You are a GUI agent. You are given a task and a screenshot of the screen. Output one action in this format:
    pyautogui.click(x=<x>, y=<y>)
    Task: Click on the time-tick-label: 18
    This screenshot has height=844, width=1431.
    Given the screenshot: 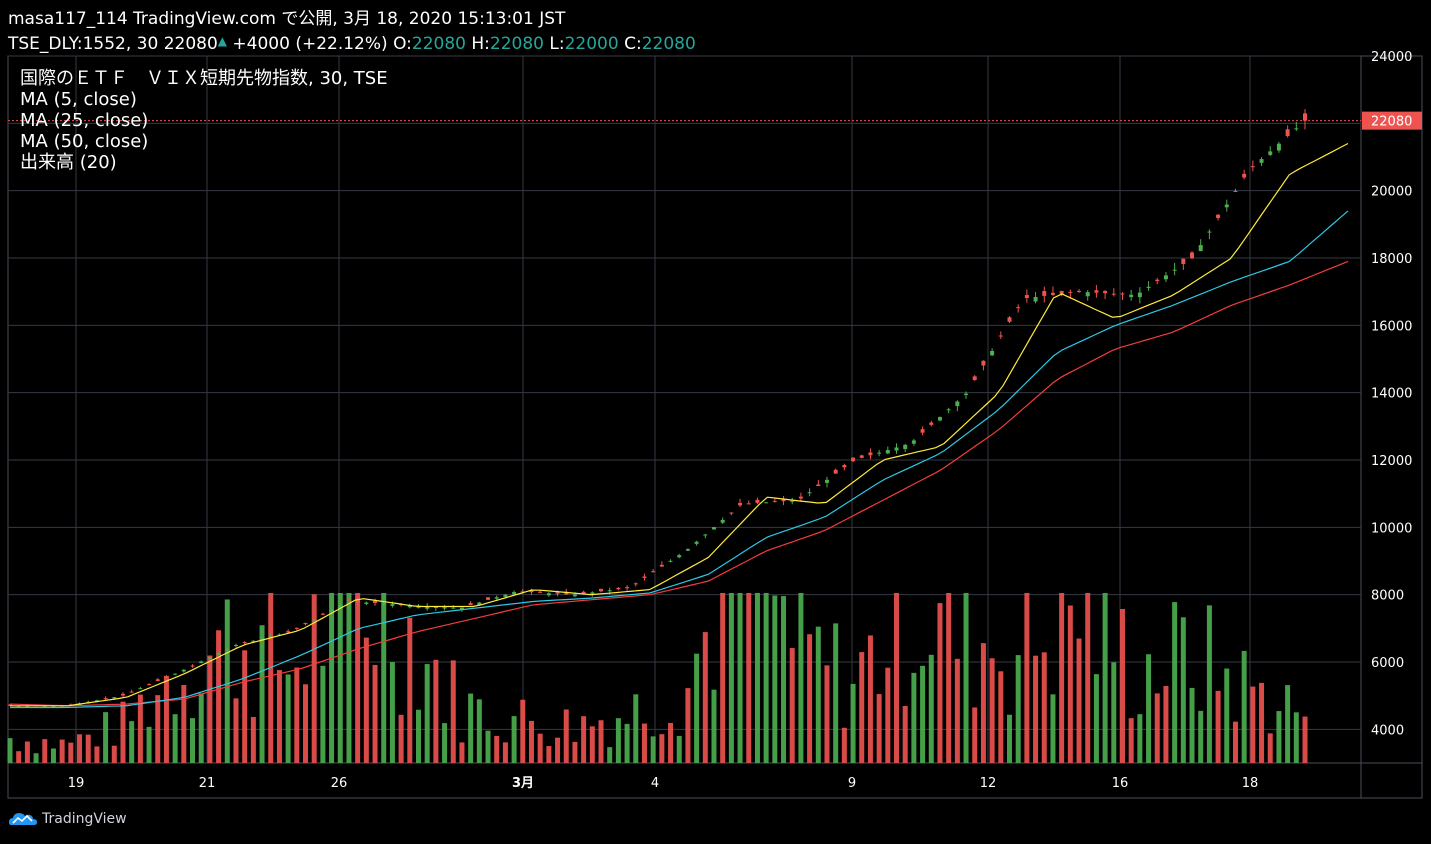 What is the action you would take?
    pyautogui.click(x=1250, y=783)
    